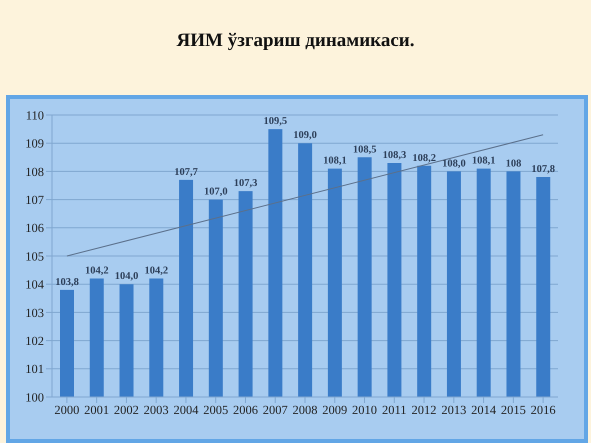  I want to click on data-label: 107,3, so click(246, 184).